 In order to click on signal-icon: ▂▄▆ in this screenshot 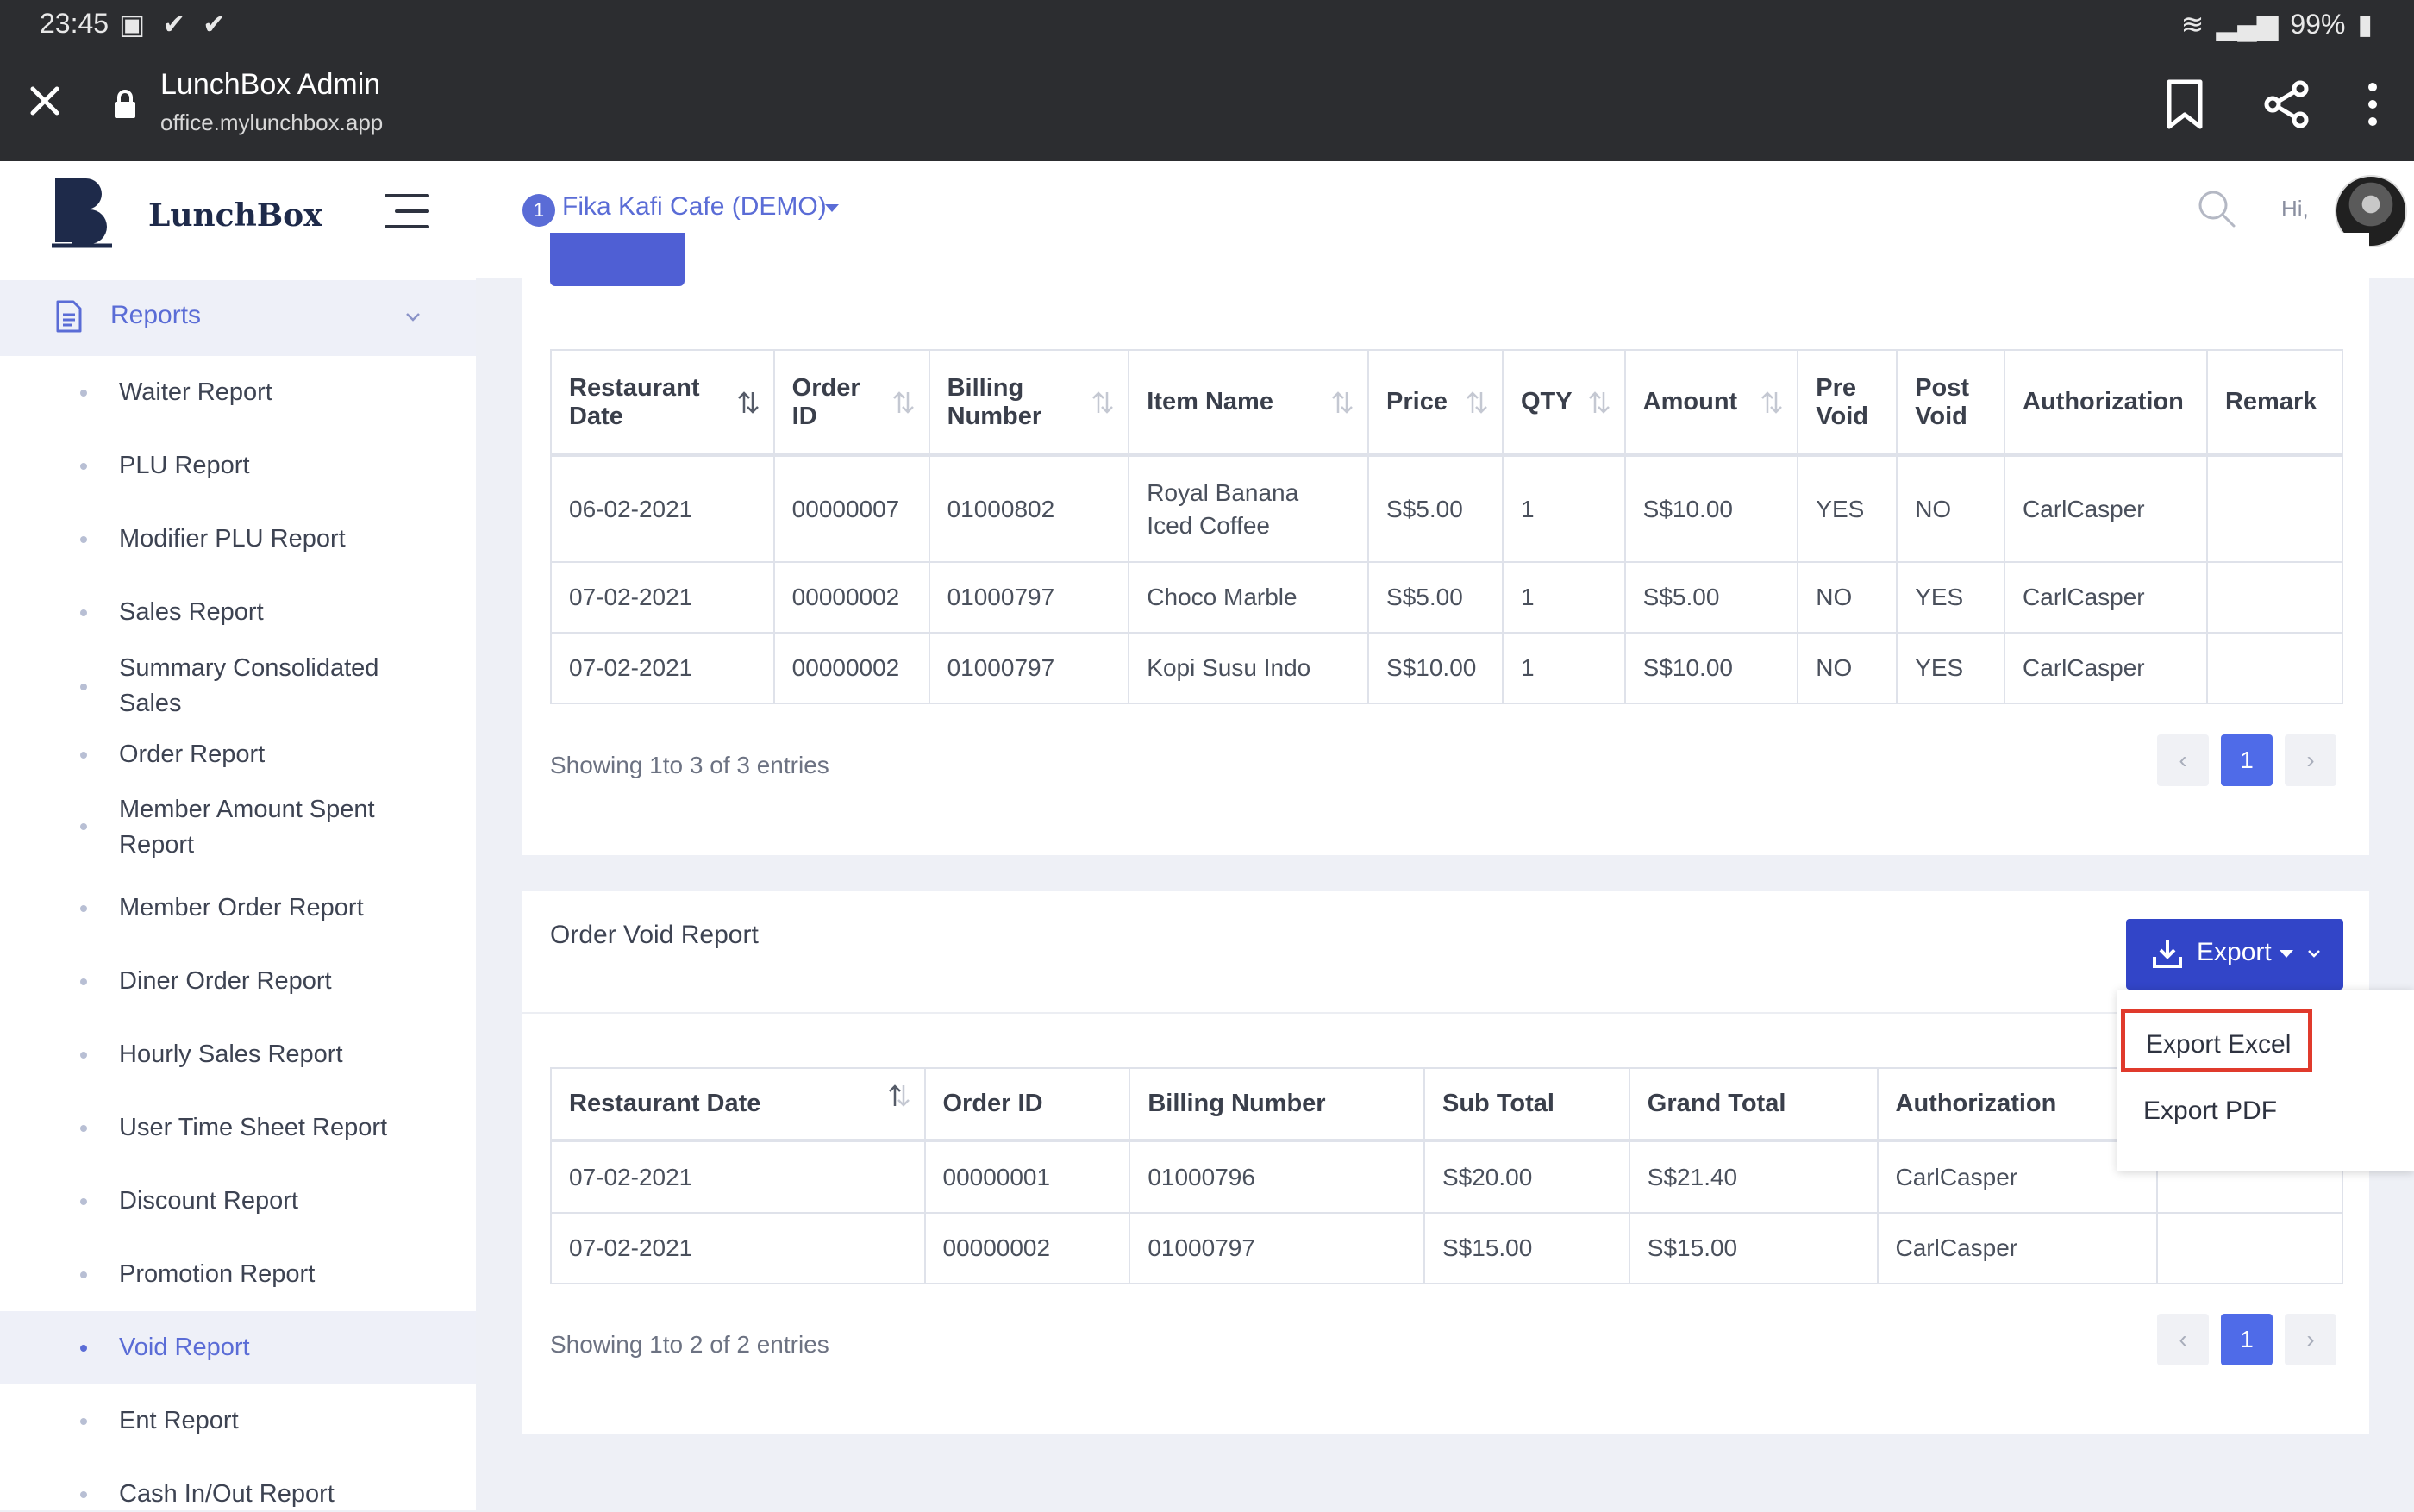, I will do `click(2247, 24)`.